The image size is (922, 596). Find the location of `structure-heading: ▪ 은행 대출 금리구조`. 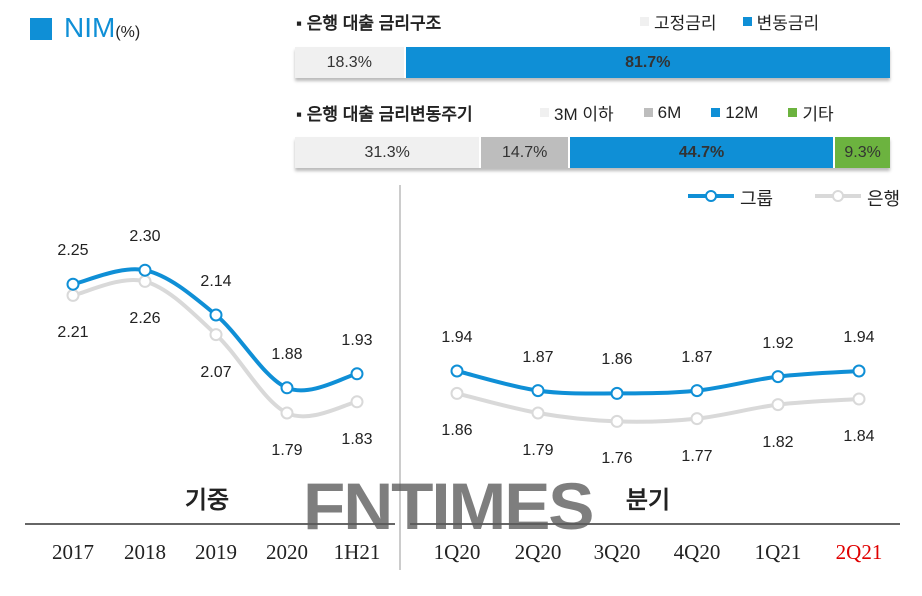

structure-heading: ▪ 은행 대출 금리구조 is located at coordinates (369, 23).